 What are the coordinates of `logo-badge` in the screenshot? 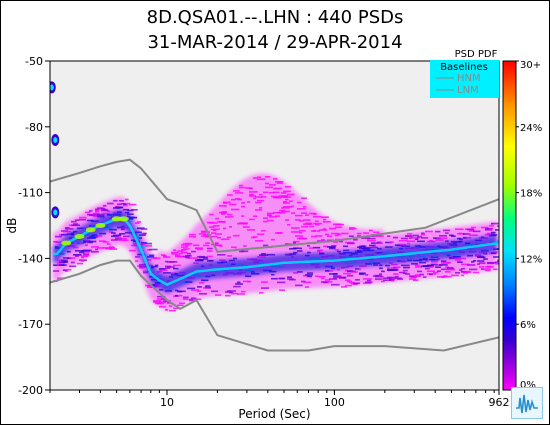 It's located at (527, 403).